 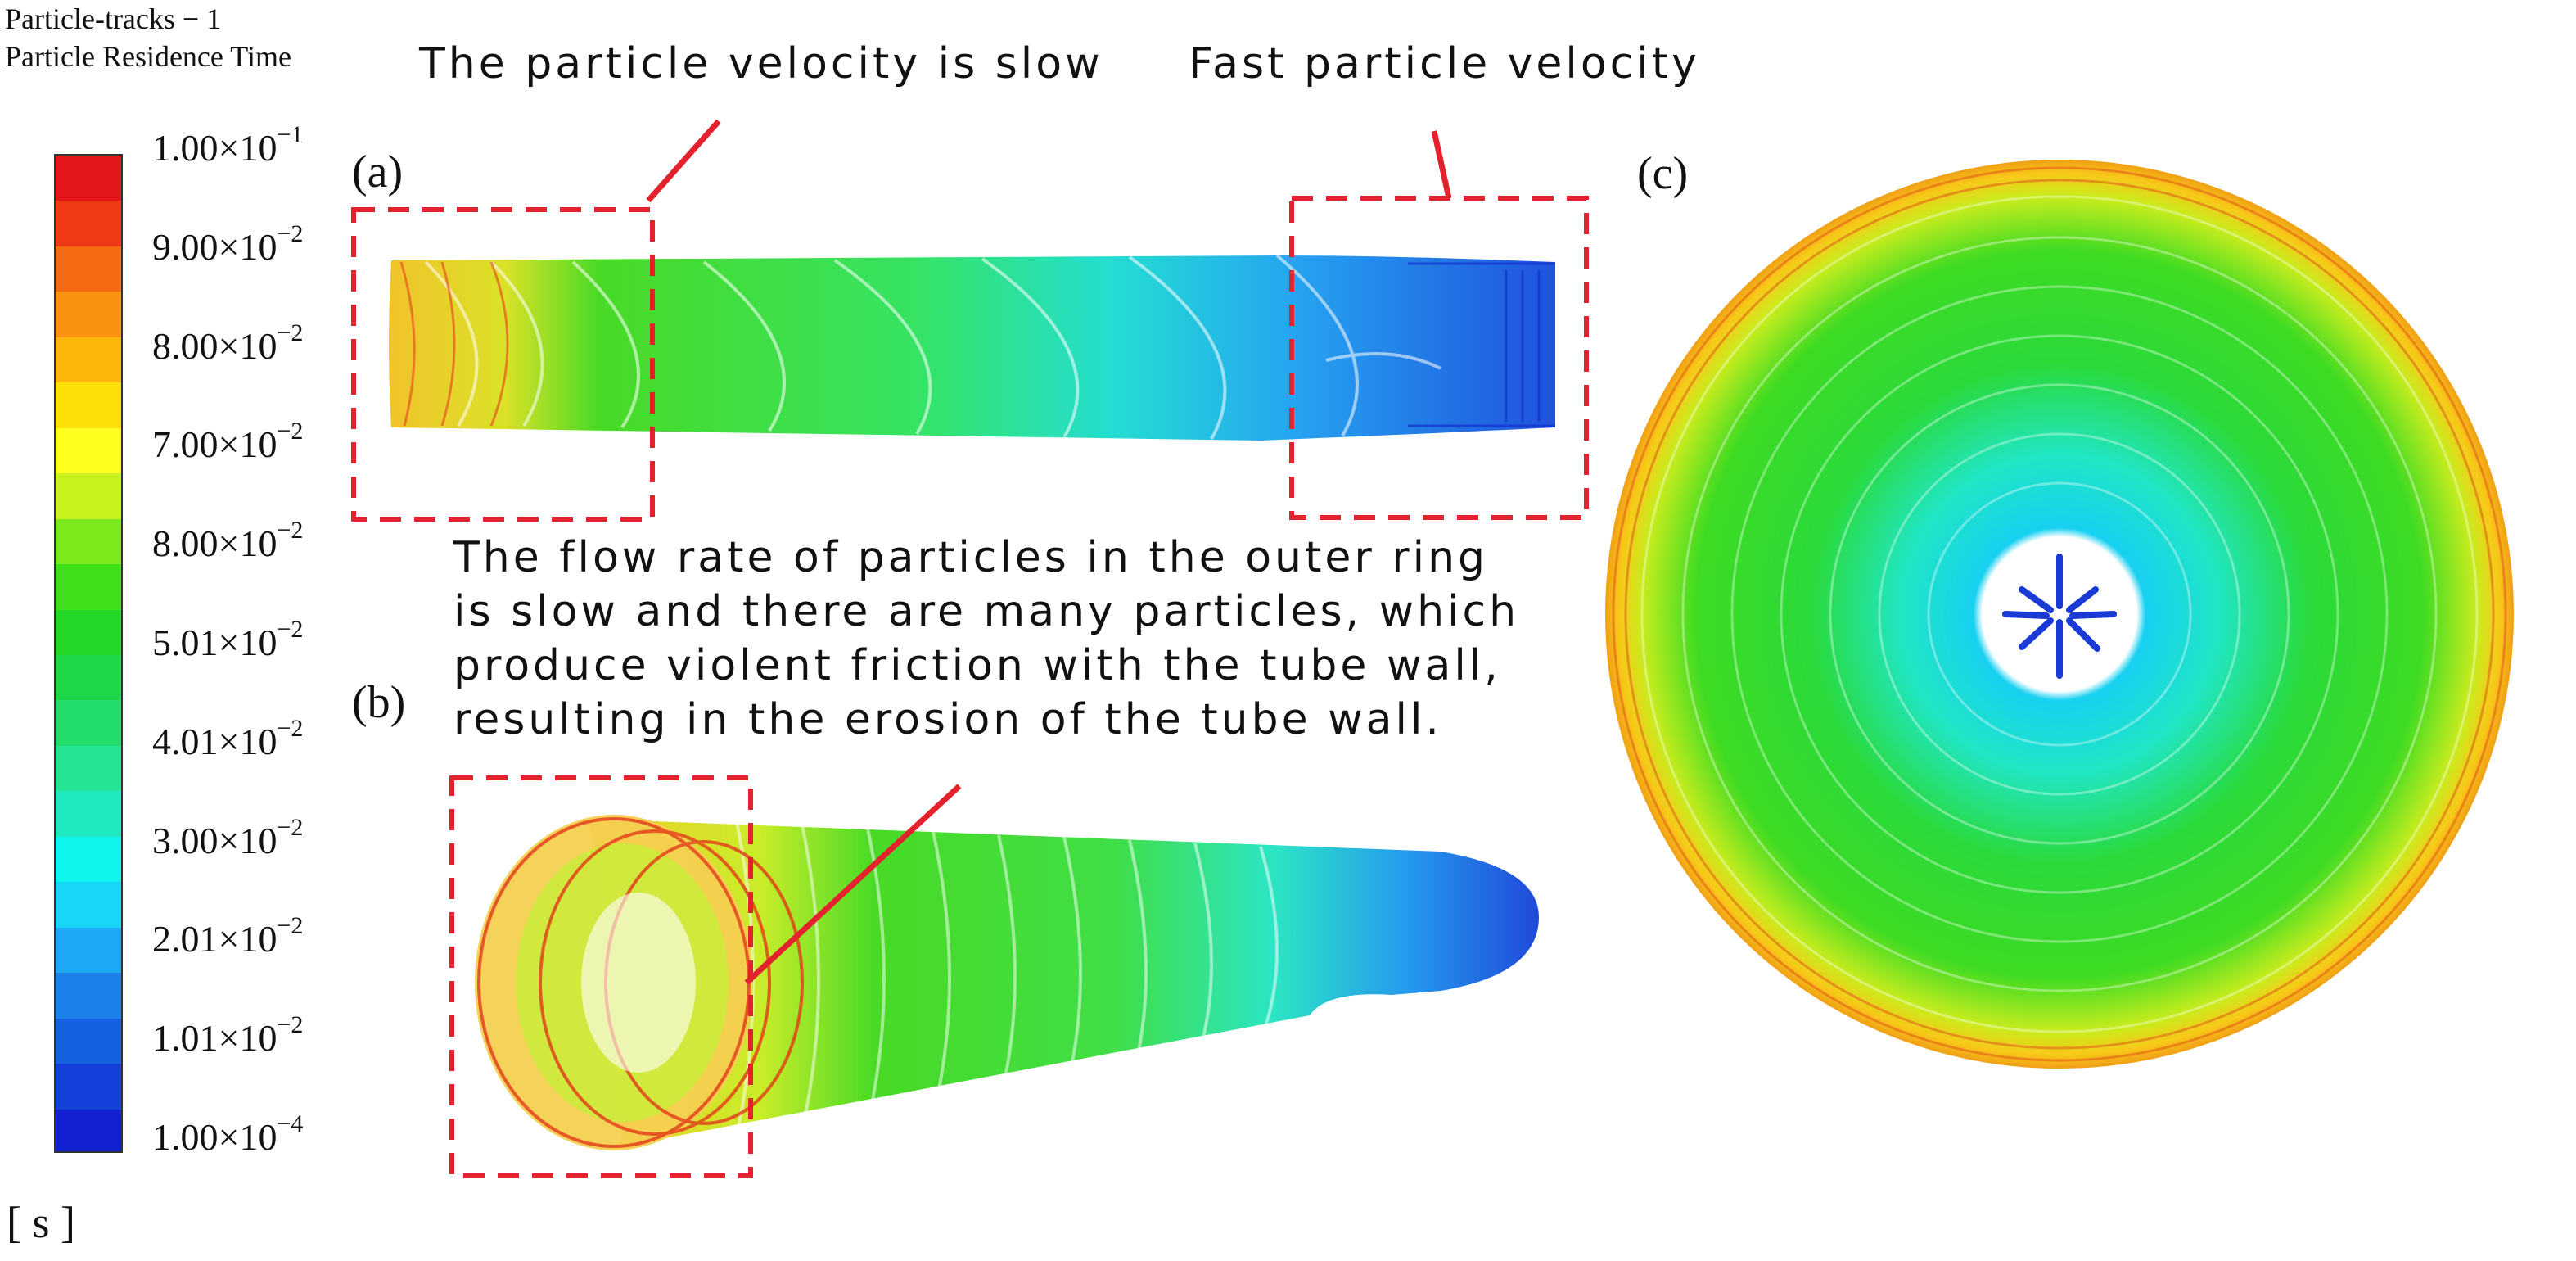 What do you see at coordinates (683, 161) in the screenshot?
I see `slow-velocity-callout-line` at bounding box center [683, 161].